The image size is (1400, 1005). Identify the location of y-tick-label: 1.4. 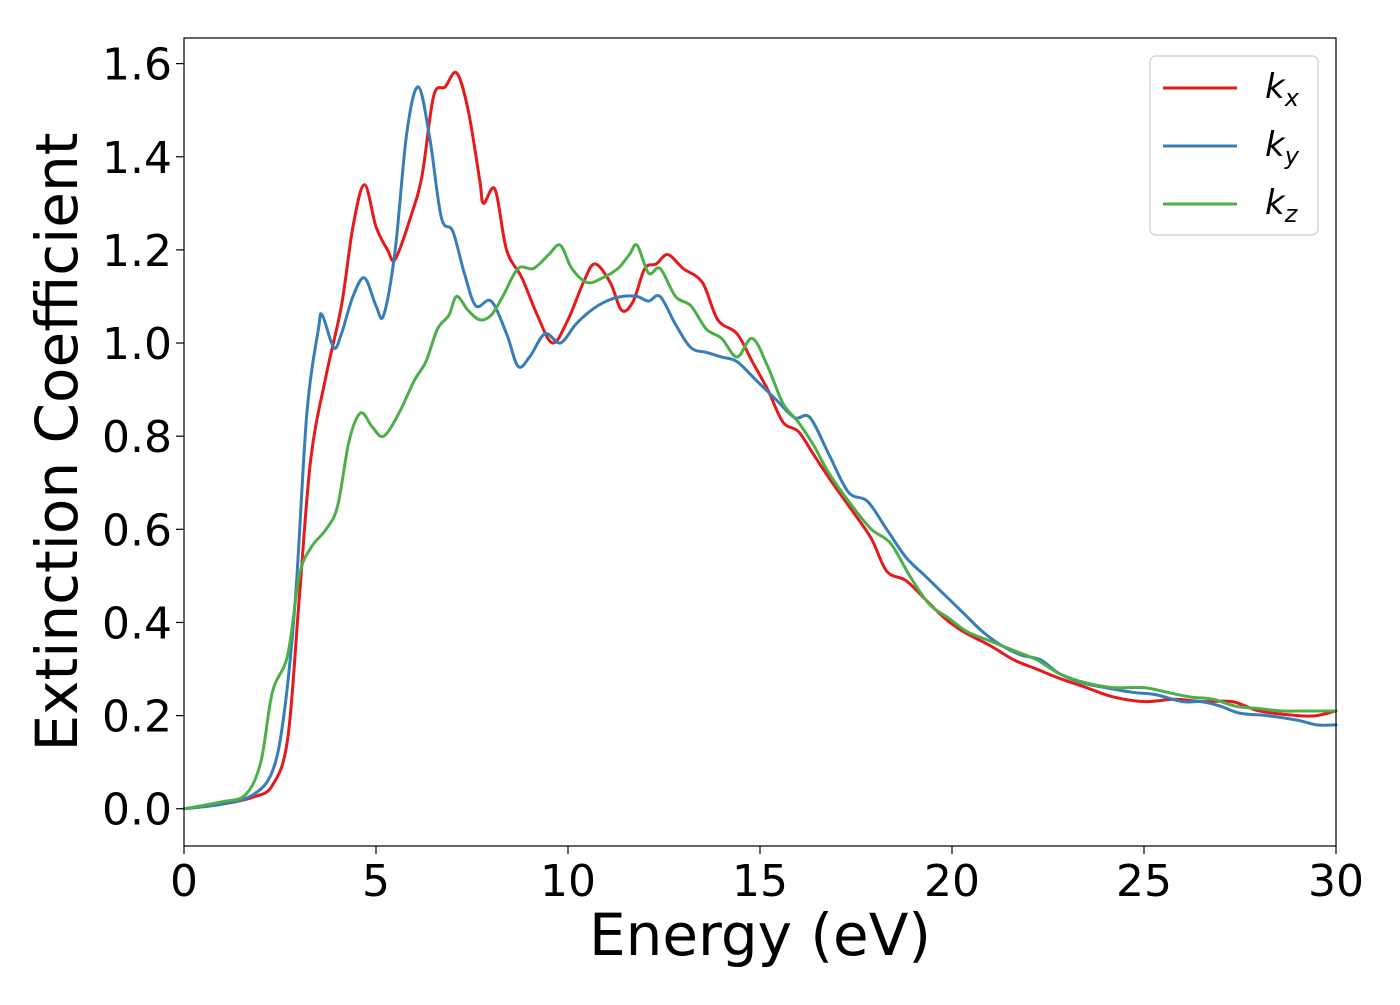
(137, 158).